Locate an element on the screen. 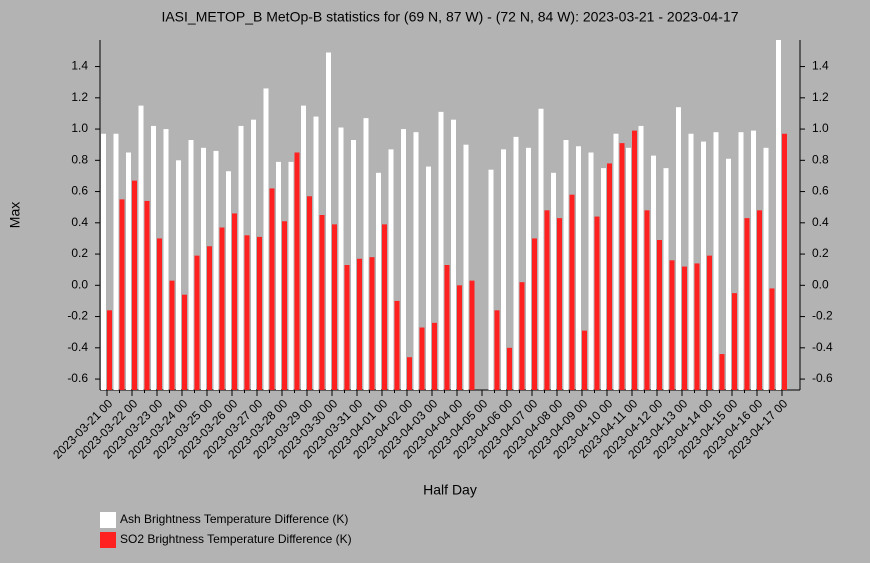  y-tick-label: -0.4 is located at coordinates (77, 347).